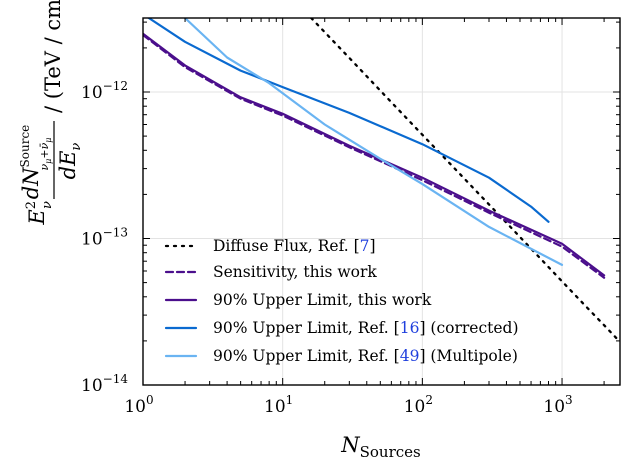  Describe the element at coordinates (294, 246) in the screenshot. I see `legend-label-1: Diffuse Flux, Ref. [7]` at that location.